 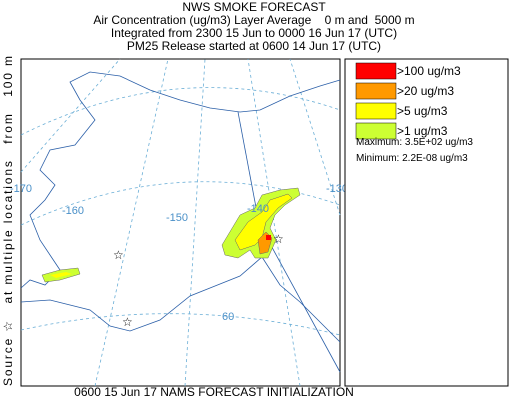 I want to click on smoke-plume, so click(x=171, y=235).